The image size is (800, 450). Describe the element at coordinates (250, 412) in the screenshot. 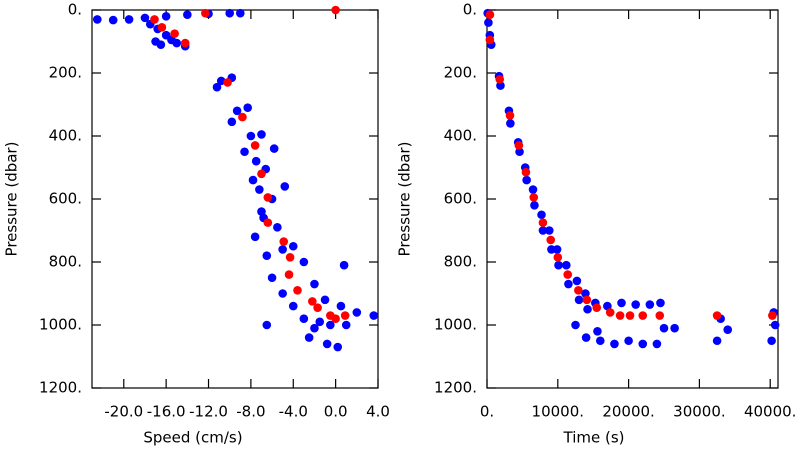

I see `x-tick-label: -8.0` at that location.